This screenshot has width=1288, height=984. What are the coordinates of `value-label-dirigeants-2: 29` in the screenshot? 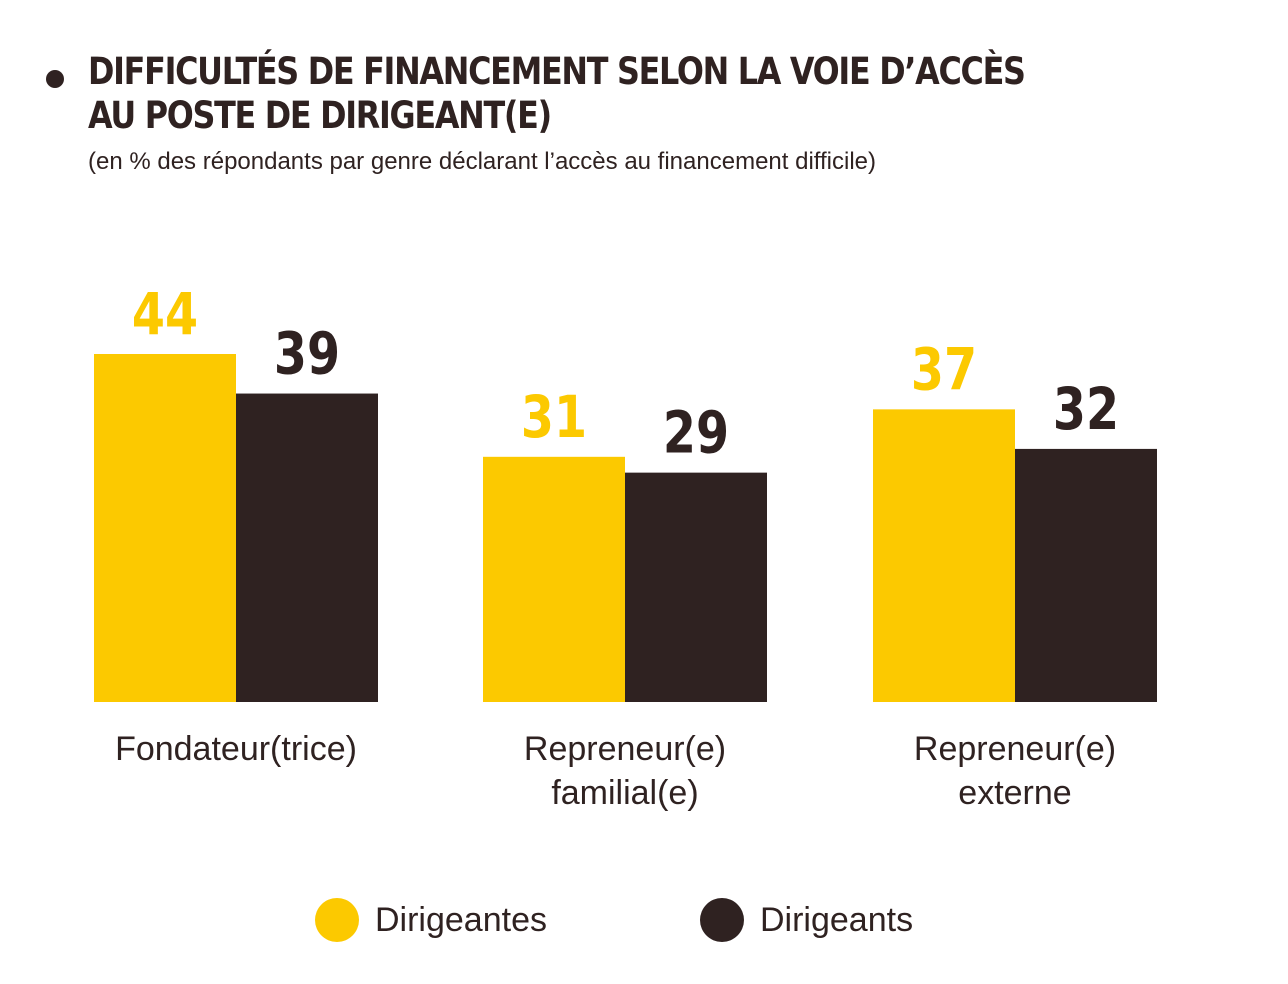 It's located at (696, 433).